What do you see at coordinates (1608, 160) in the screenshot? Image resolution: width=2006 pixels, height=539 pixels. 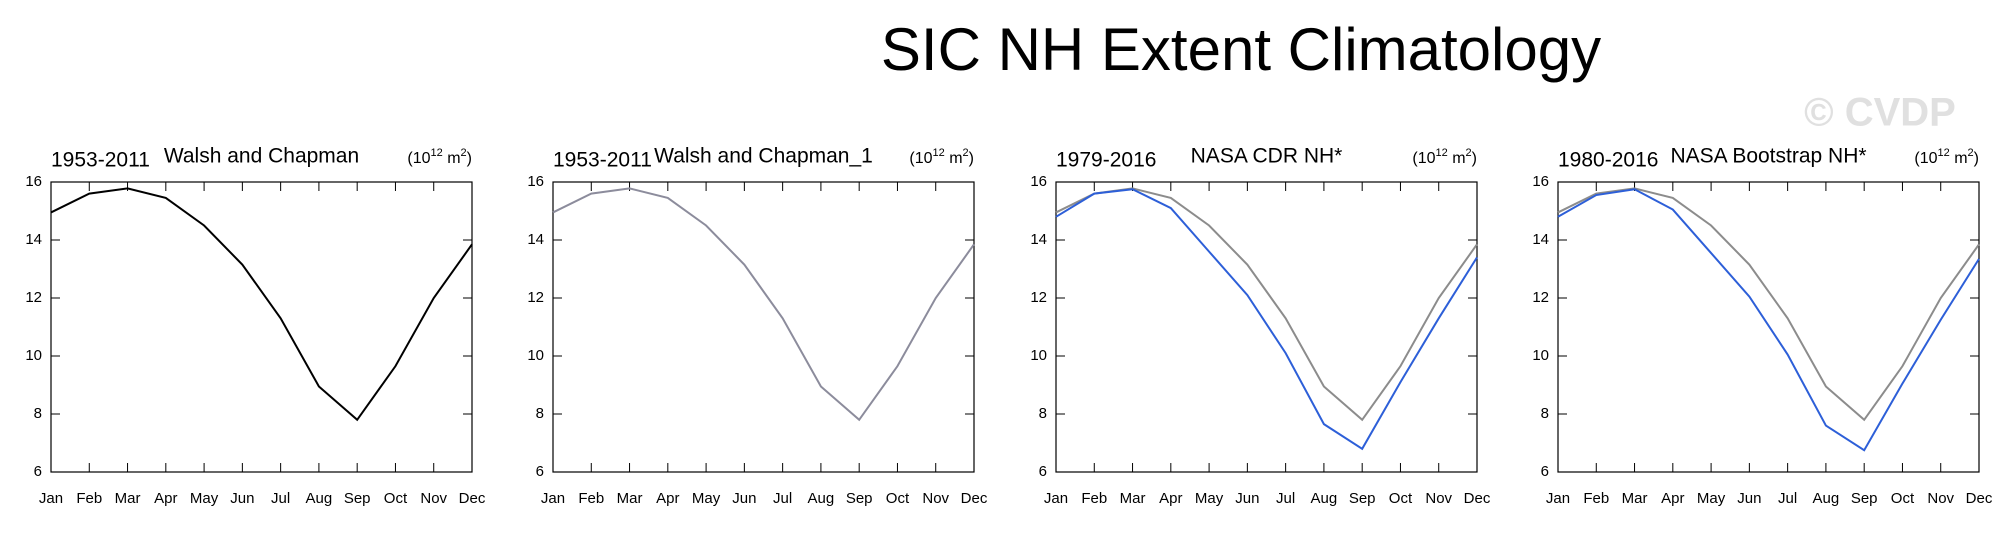 I see `panel-period: 1980-2016` at bounding box center [1608, 160].